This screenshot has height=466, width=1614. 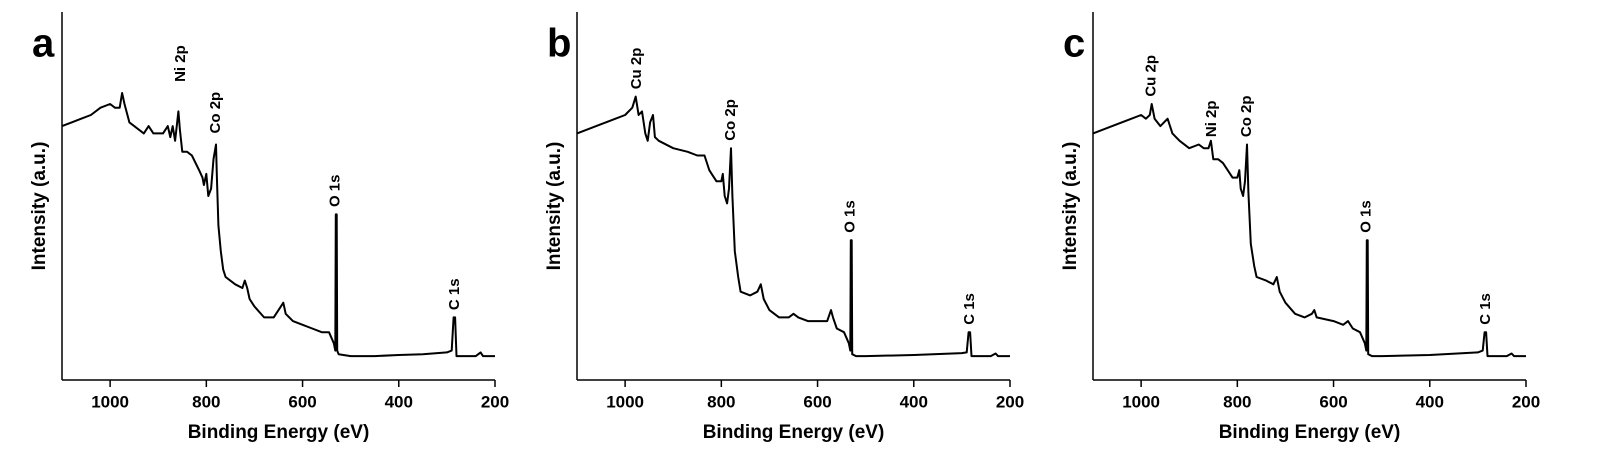 I want to click on panel-label: c, so click(x=1074, y=44).